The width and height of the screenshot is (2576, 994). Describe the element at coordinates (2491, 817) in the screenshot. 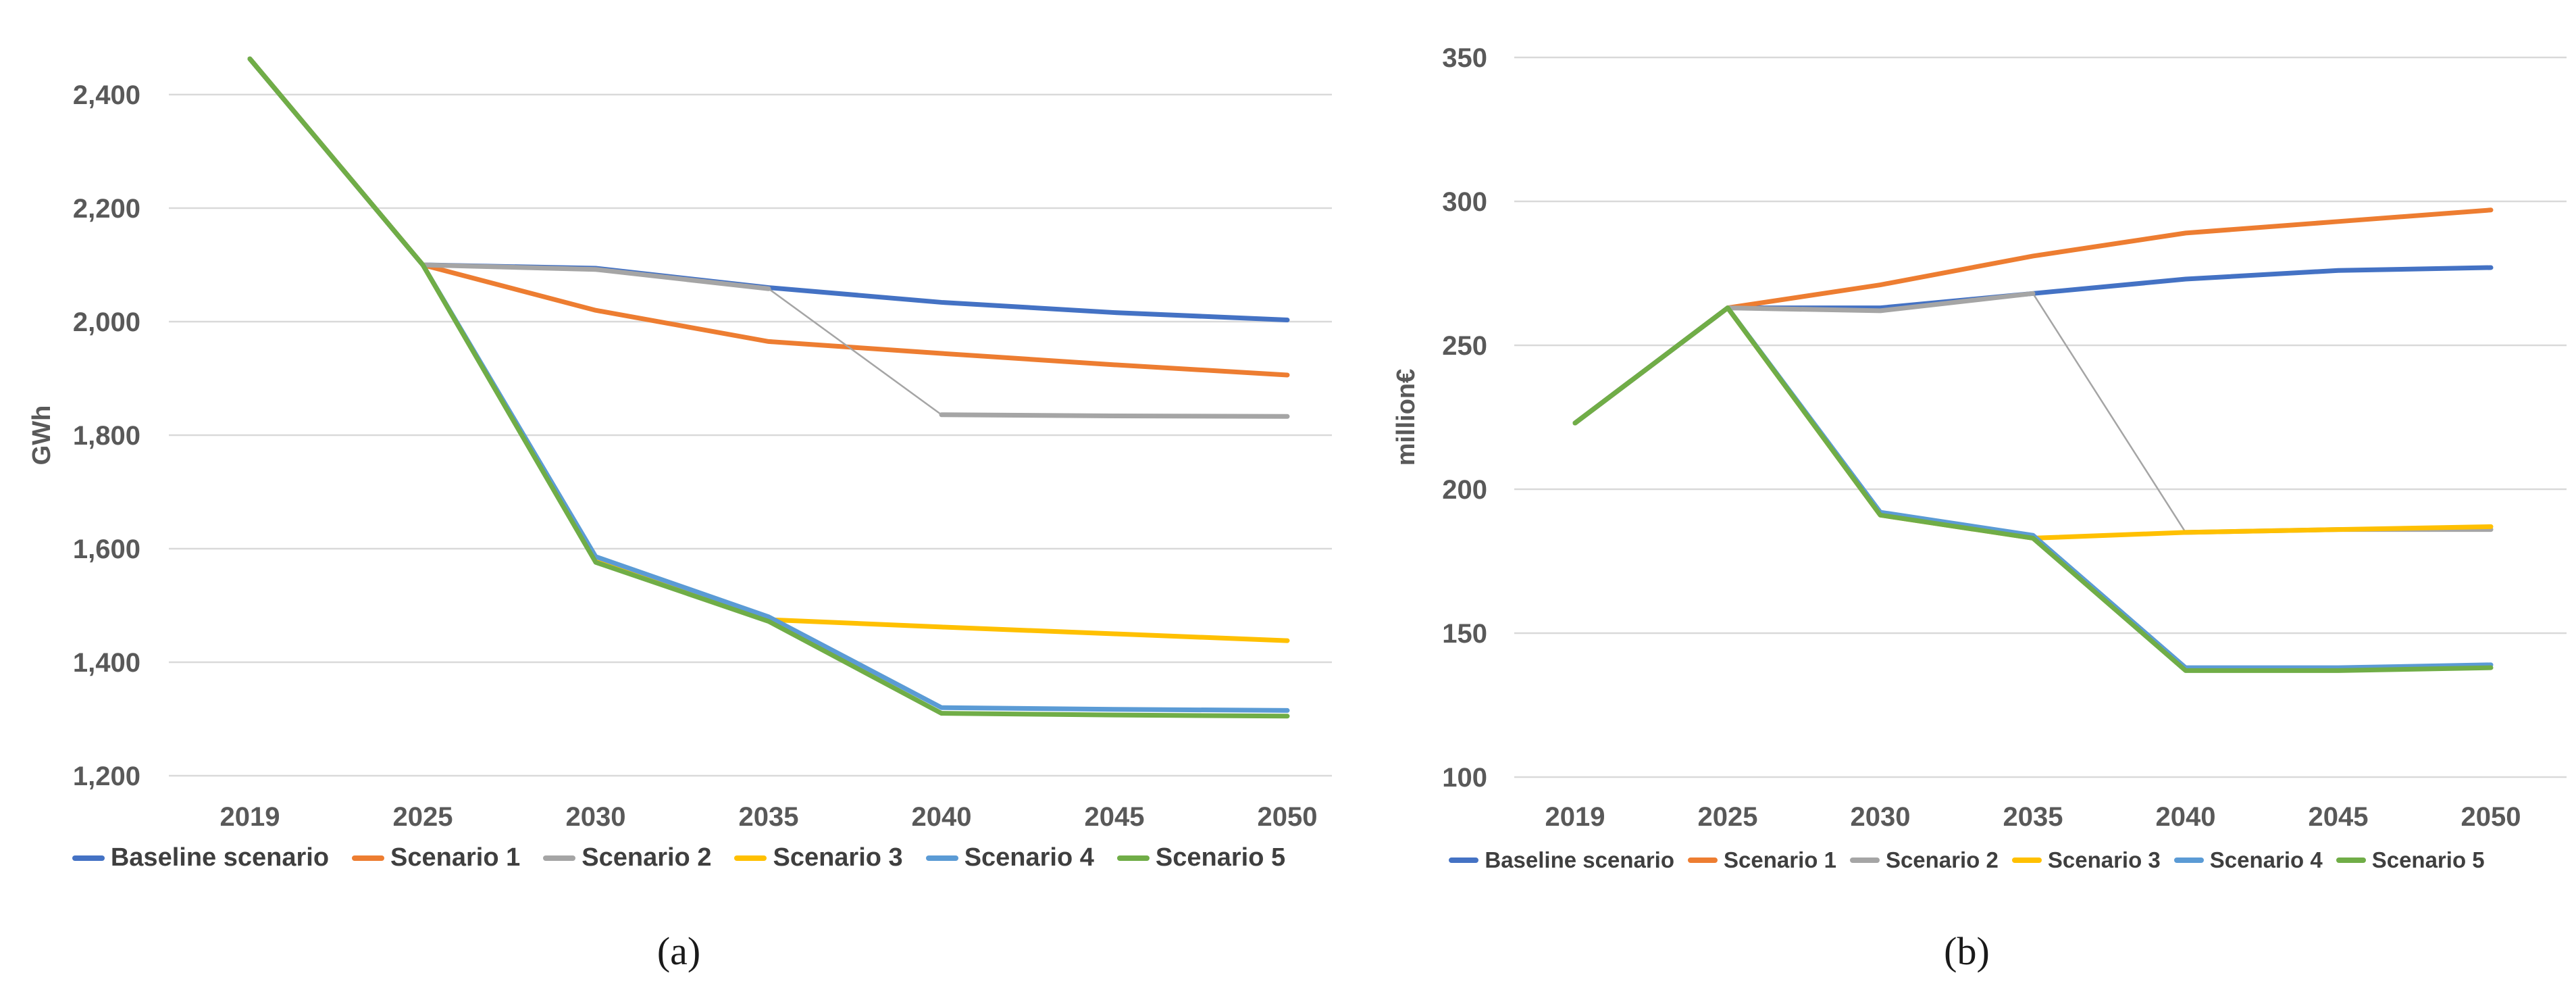

I see `x-tick-label: 2050` at that location.